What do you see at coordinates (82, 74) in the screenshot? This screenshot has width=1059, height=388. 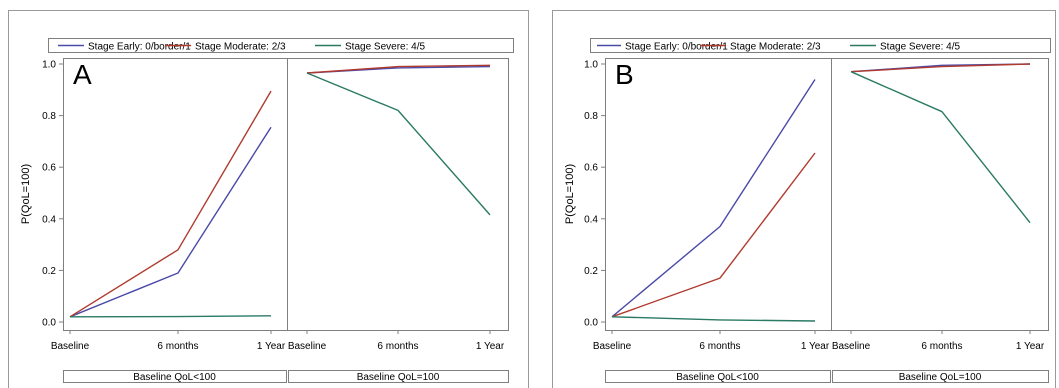 I see `panel-letter: A` at bounding box center [82, 74].